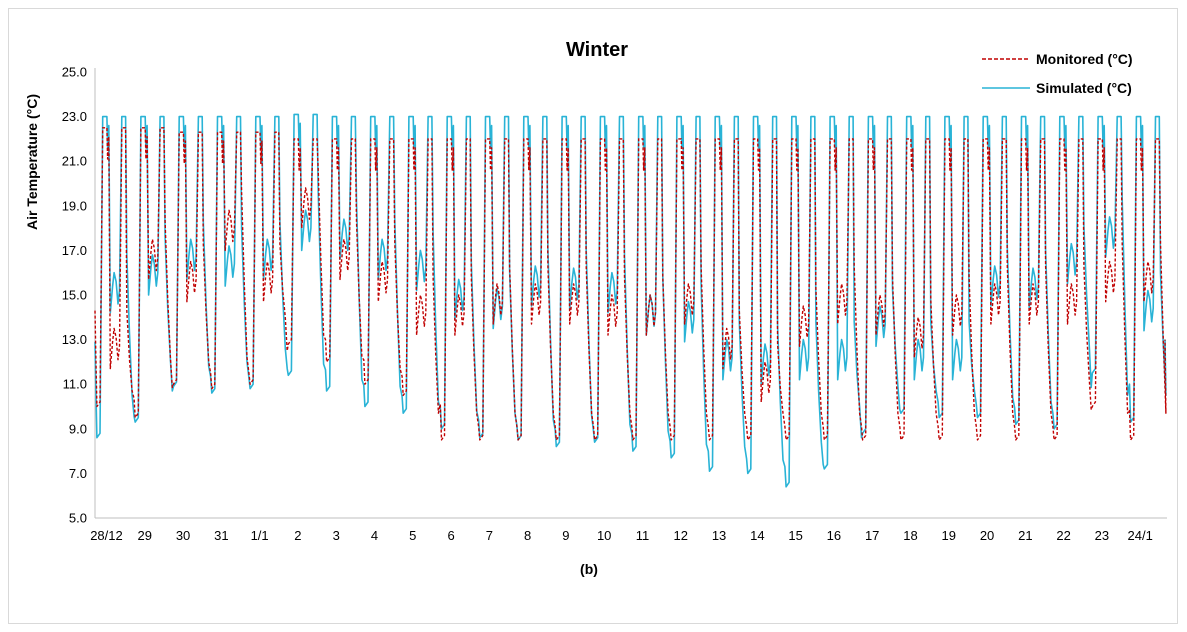  Describe the element at coordinates (74, 339) in the screenshot. I see `y-tick-label: 13.0` at that location.